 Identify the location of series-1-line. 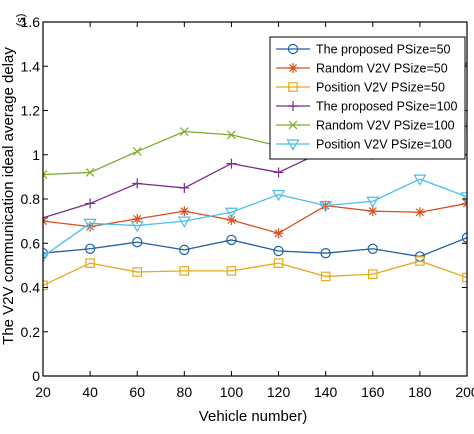
(255, 247).